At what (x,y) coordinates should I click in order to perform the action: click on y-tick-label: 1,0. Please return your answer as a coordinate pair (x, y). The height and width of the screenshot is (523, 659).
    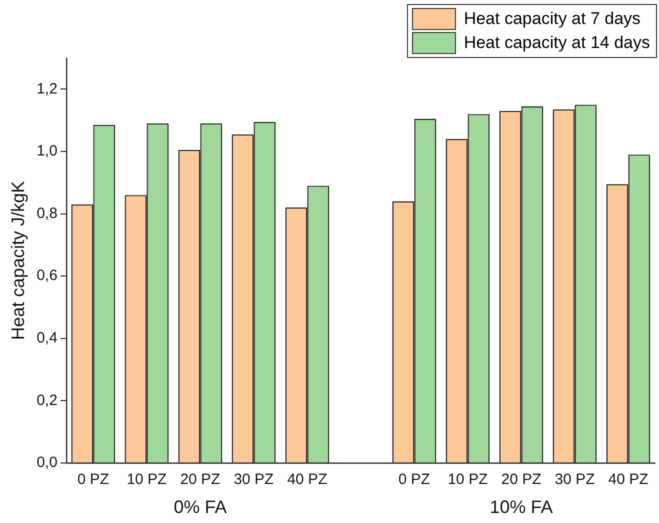
    Looking at the image, I should click on (47, 151).